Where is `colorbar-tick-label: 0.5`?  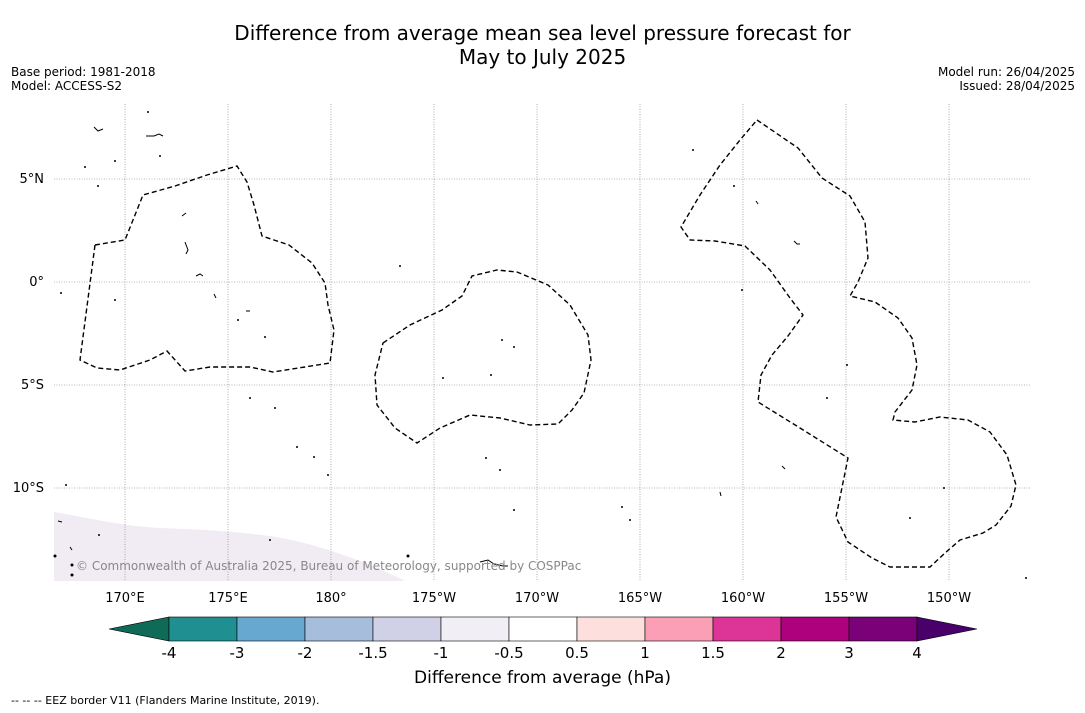
colorbar-tick-label: 0.5 is located at coordinates (577, 653).